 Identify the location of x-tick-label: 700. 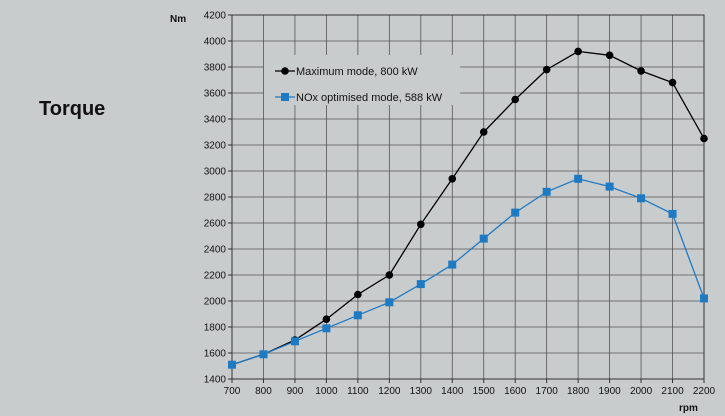
(232, 391).